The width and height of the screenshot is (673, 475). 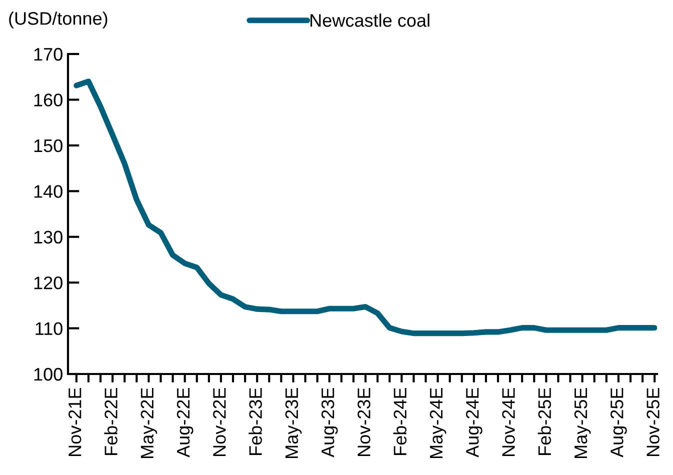 What do you see at coordinates (185, 423) in the screenshot?
I see `x-tick-label: Aug-22E` at bounding box center [185, 423].